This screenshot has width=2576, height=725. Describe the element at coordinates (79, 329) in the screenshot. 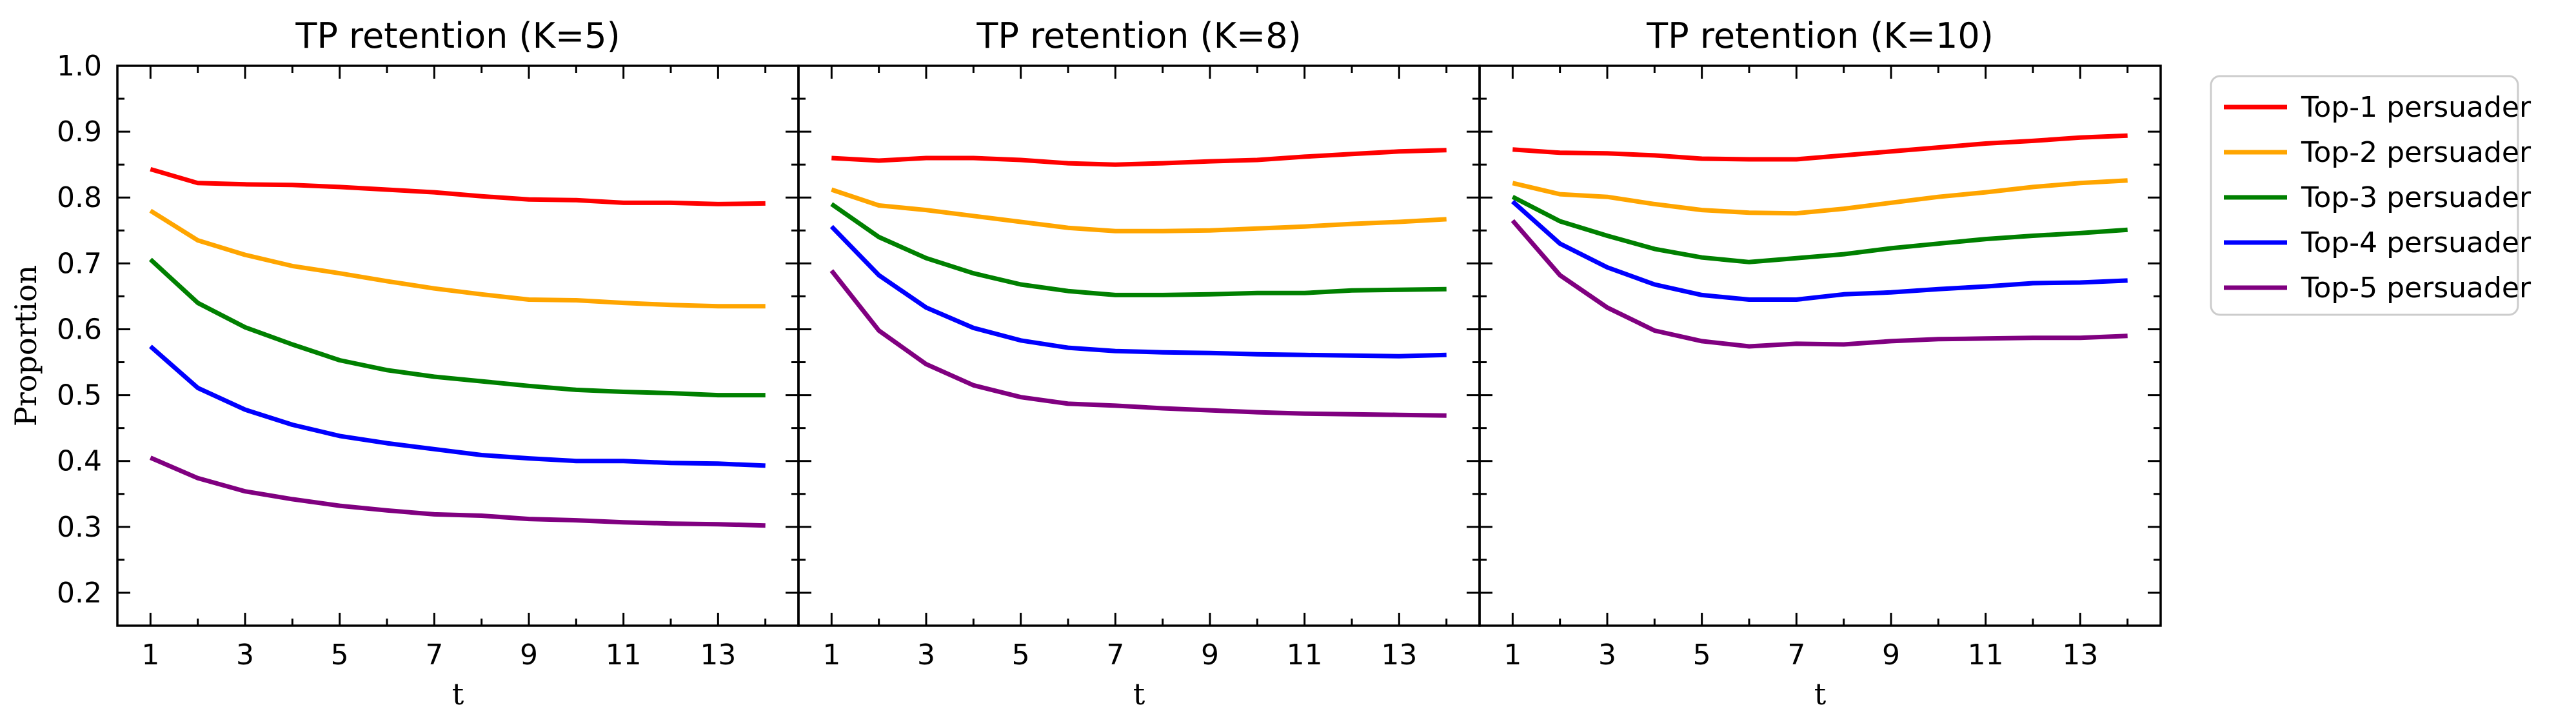

I see `y-tick-label: 0.6` at that location.